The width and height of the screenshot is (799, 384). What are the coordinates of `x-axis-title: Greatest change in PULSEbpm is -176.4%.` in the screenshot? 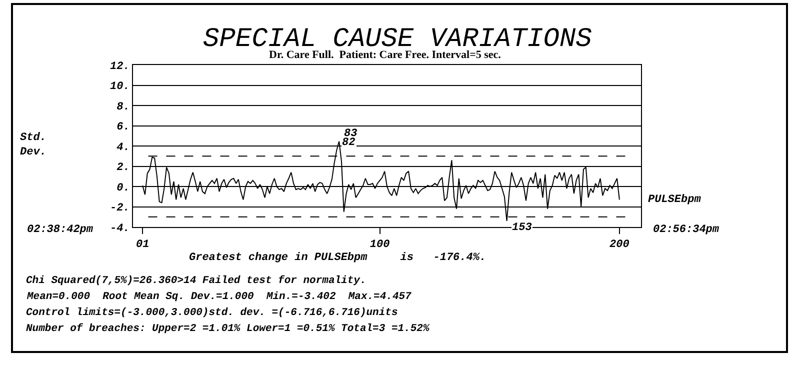 It's located at (337, 258).